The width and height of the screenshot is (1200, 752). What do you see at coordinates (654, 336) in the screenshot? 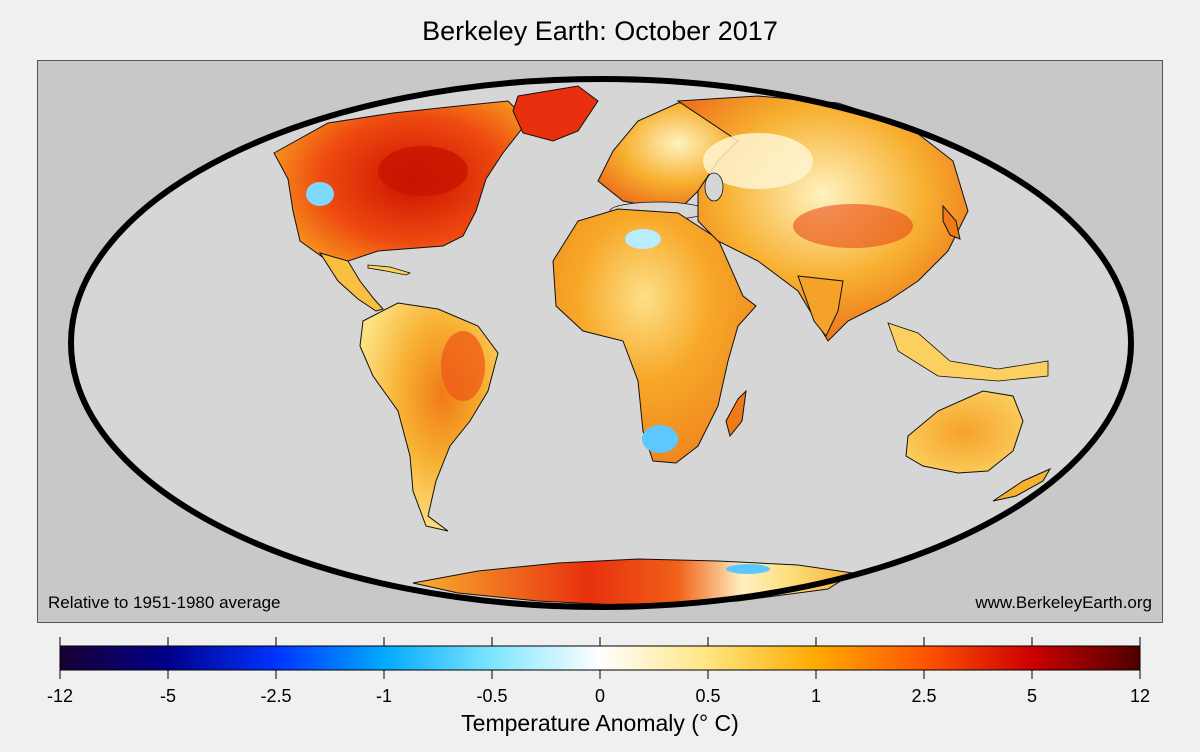
I see `africa` at bounding box center [654, 336].